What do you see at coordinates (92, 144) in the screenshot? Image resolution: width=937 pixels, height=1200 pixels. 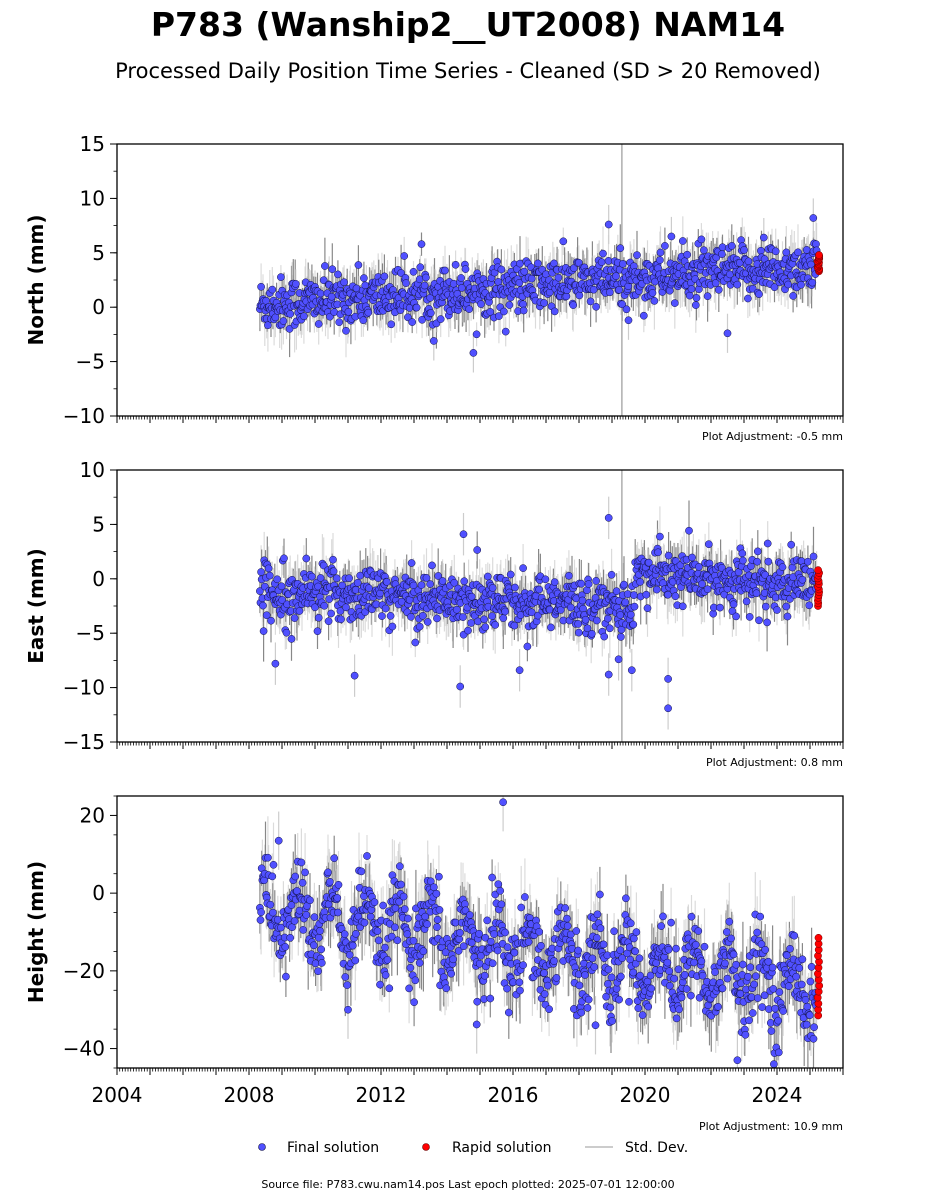 I see `y-tick-label: 15` at bounding box center [92, 144].